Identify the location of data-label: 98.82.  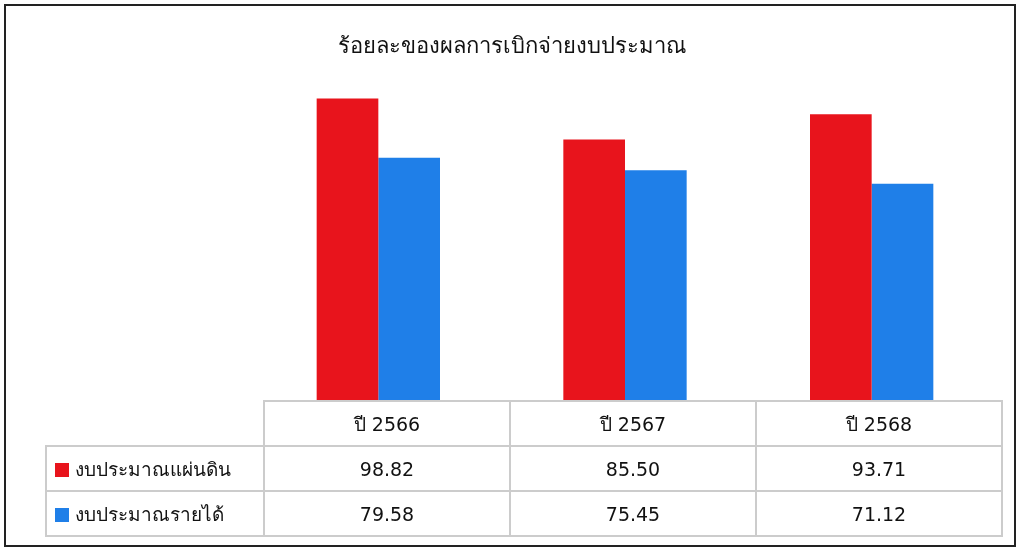
(387, 468).